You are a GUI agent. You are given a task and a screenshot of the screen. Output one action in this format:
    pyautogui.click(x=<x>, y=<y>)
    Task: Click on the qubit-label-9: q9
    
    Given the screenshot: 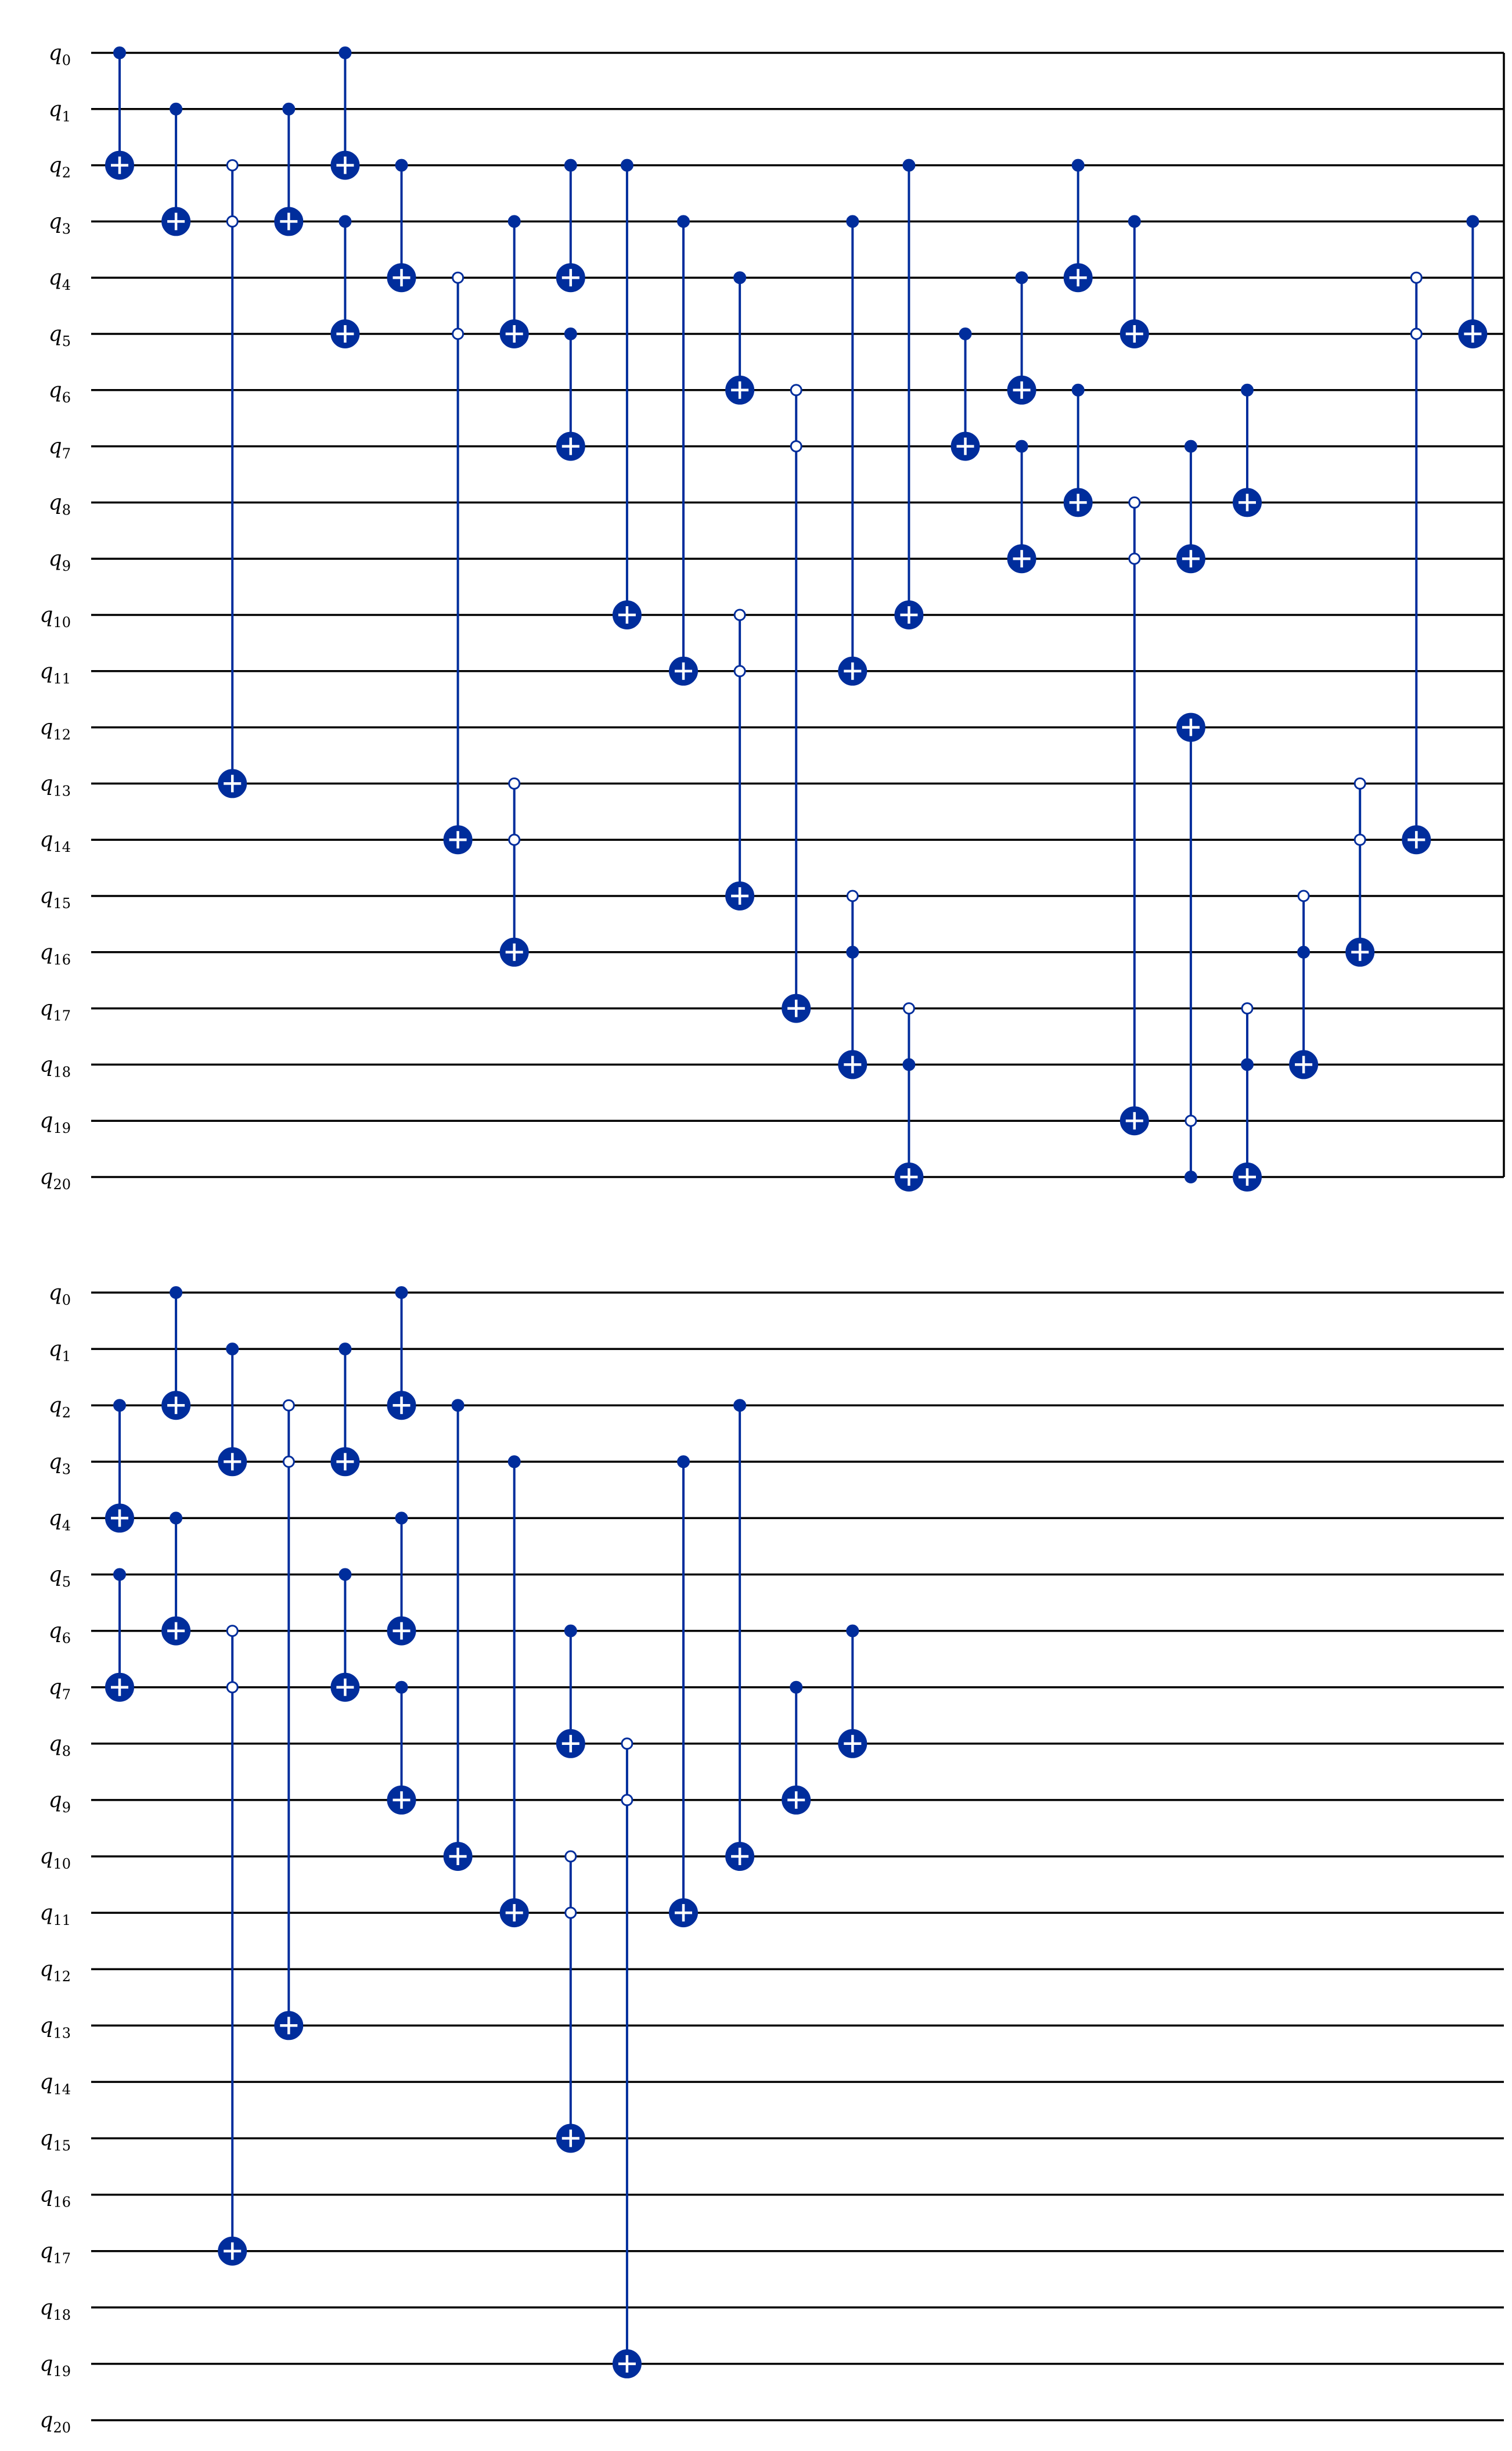 What is the action you would take?
    pyautogui.click(x=60, y=561)
    